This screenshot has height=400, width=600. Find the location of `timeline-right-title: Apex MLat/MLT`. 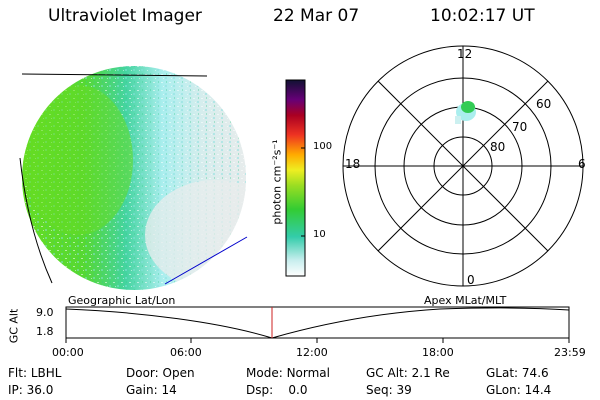

timeline-right-title: Apex MLat/MLT is located at coordinates (465, 300).